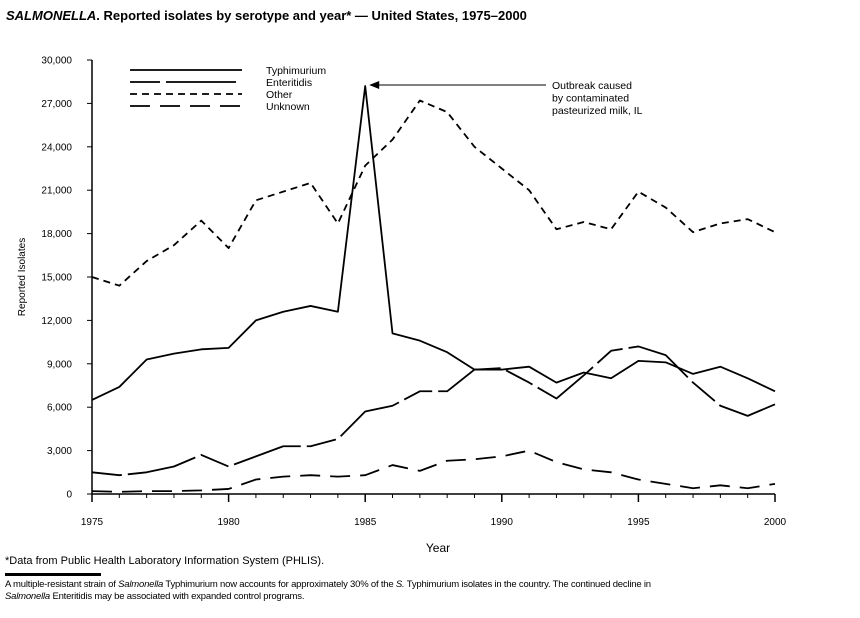 The image size is (860, 618). Describe the element at coordinates (59, 408) in the screenshot. I see `y-tick-label: 6,000` at that location.